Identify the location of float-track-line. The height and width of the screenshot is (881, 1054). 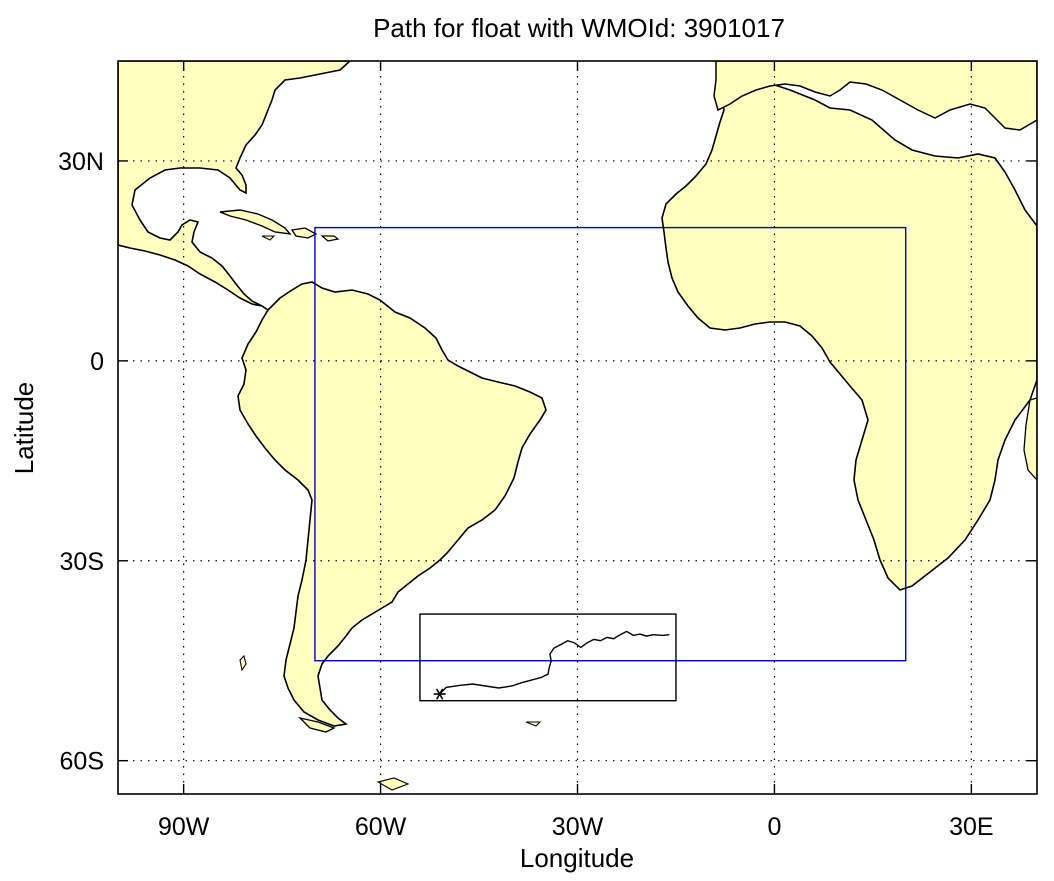
(554, 662).